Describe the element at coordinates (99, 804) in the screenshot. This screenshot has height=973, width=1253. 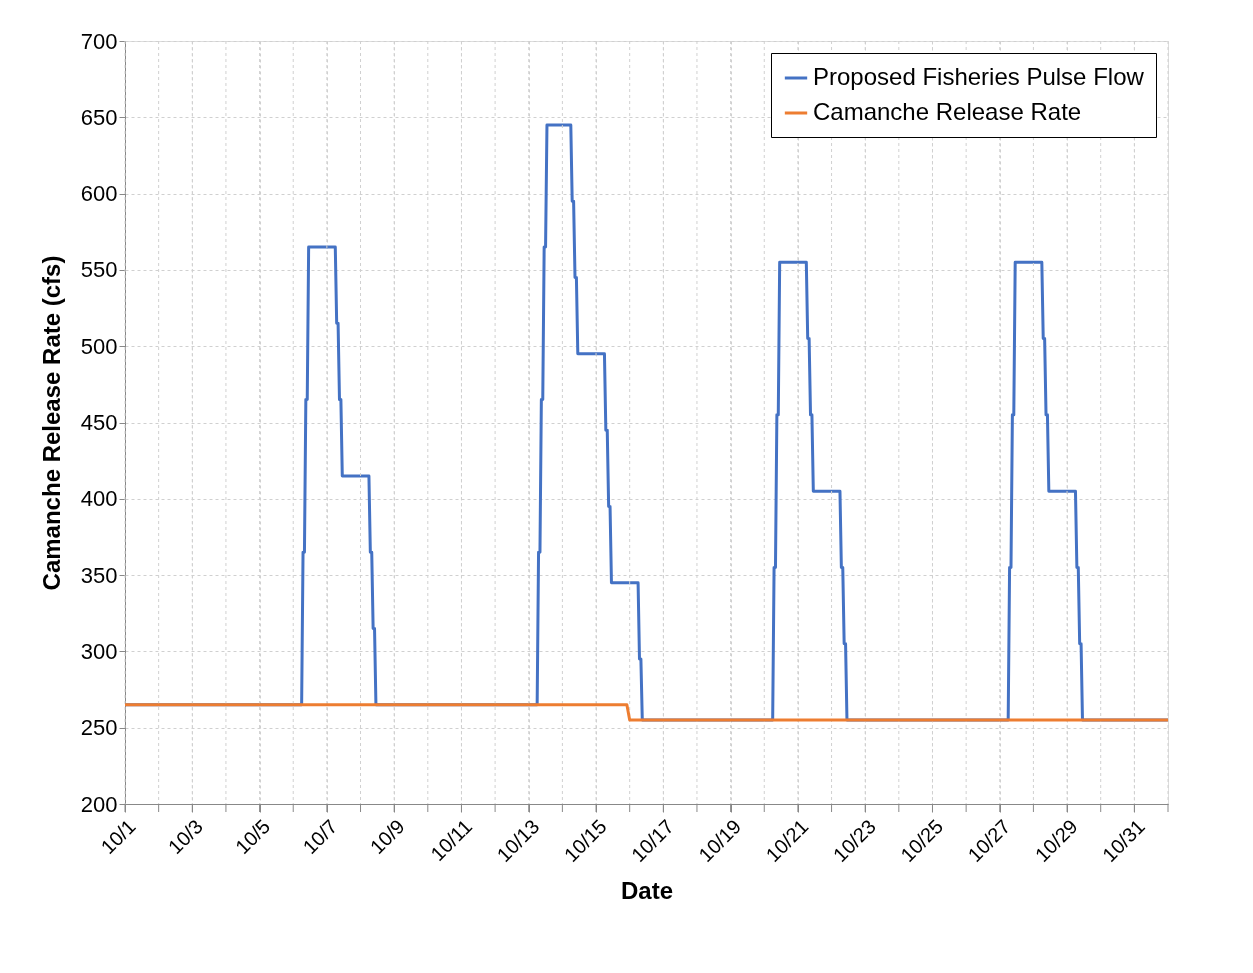
I see `y-tick-label: 200` at that location.